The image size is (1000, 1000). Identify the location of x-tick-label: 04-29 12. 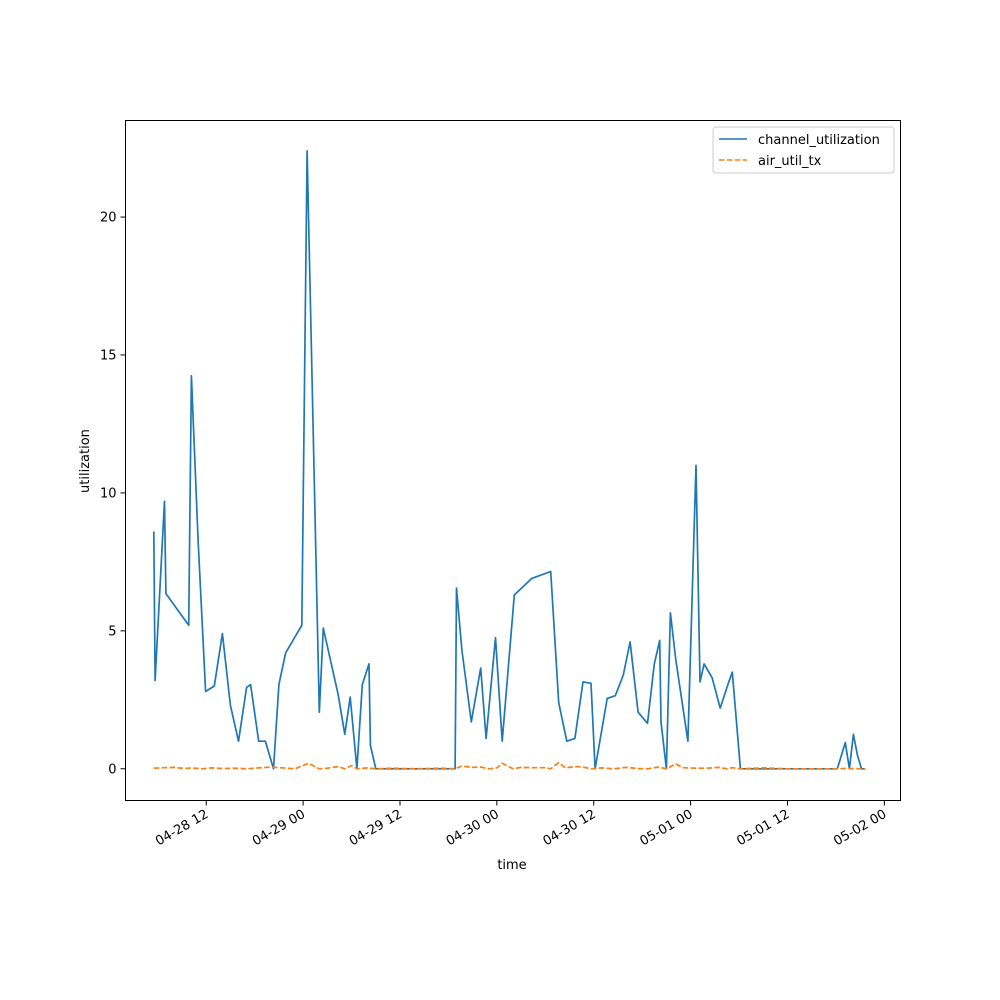
(376, 828).